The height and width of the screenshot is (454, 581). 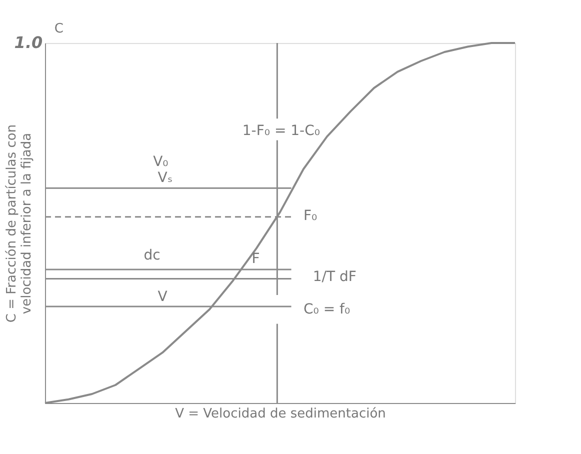 What do you see at coordinates (281, 130) in the screenshot?
I see `annotation: 1-F₀ = 1-C₀` at bounding box center [281, 130].